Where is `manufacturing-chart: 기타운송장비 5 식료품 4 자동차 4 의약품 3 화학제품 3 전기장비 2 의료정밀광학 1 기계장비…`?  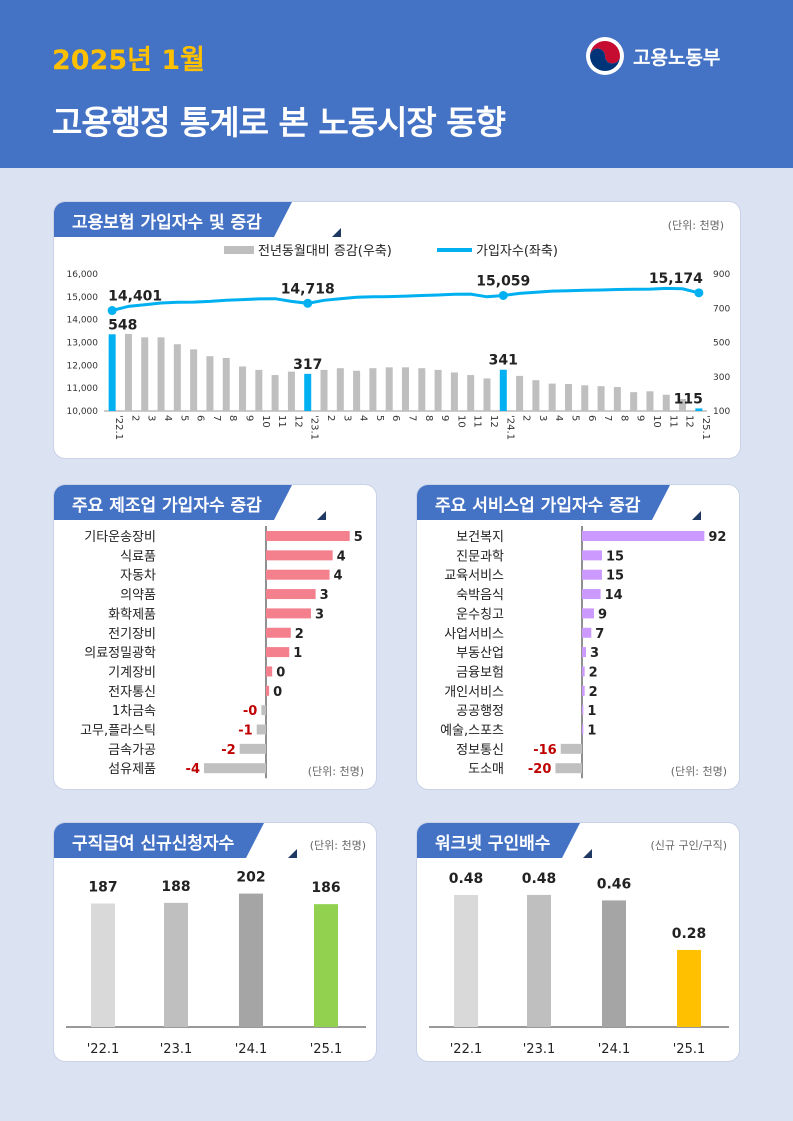 manufacturing-chart: 기타운송장비 5 식료품 4 자동차 4 의약품 3 화학제품 3 전기장비 2 의료정밀광학 1 기계장비… is located at coordinates (221, 652).